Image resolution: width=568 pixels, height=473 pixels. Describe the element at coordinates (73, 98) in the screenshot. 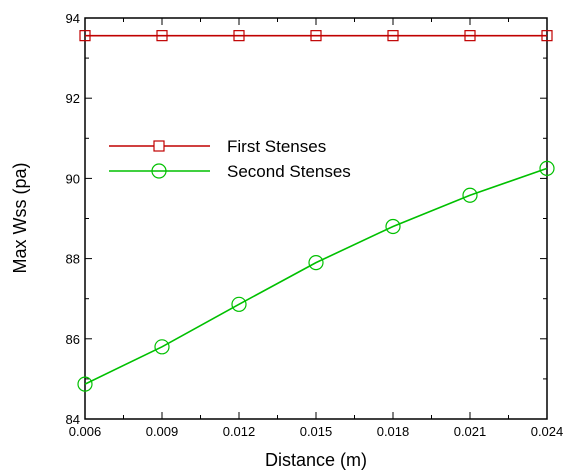

I see `y-tick-label: 92` at that location.